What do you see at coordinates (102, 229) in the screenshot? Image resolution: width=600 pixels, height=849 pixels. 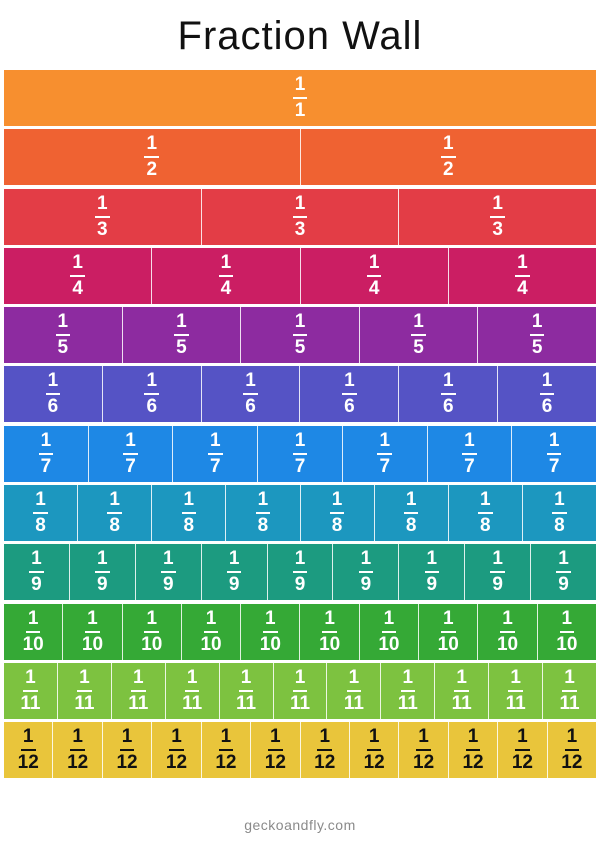 I see `fraction-denominator: 3` at bounding box center [102, 229].